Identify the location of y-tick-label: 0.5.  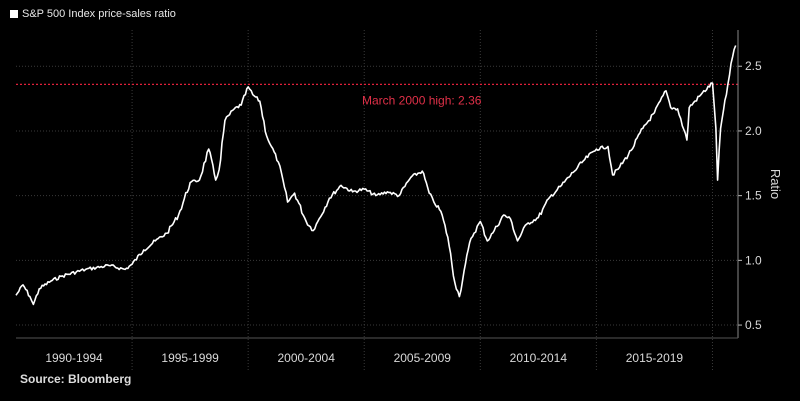
(753, 325).